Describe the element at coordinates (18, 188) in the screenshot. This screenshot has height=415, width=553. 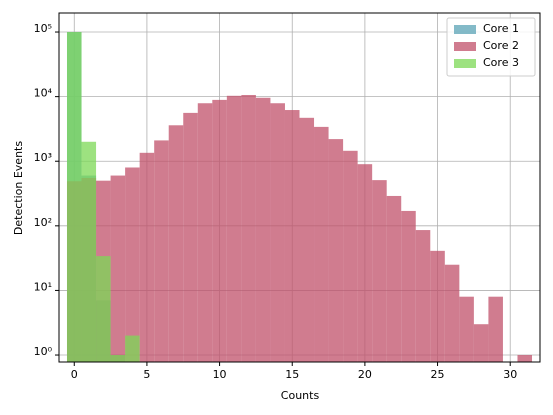
I see `y-axis-label: Detection Events` at that location.